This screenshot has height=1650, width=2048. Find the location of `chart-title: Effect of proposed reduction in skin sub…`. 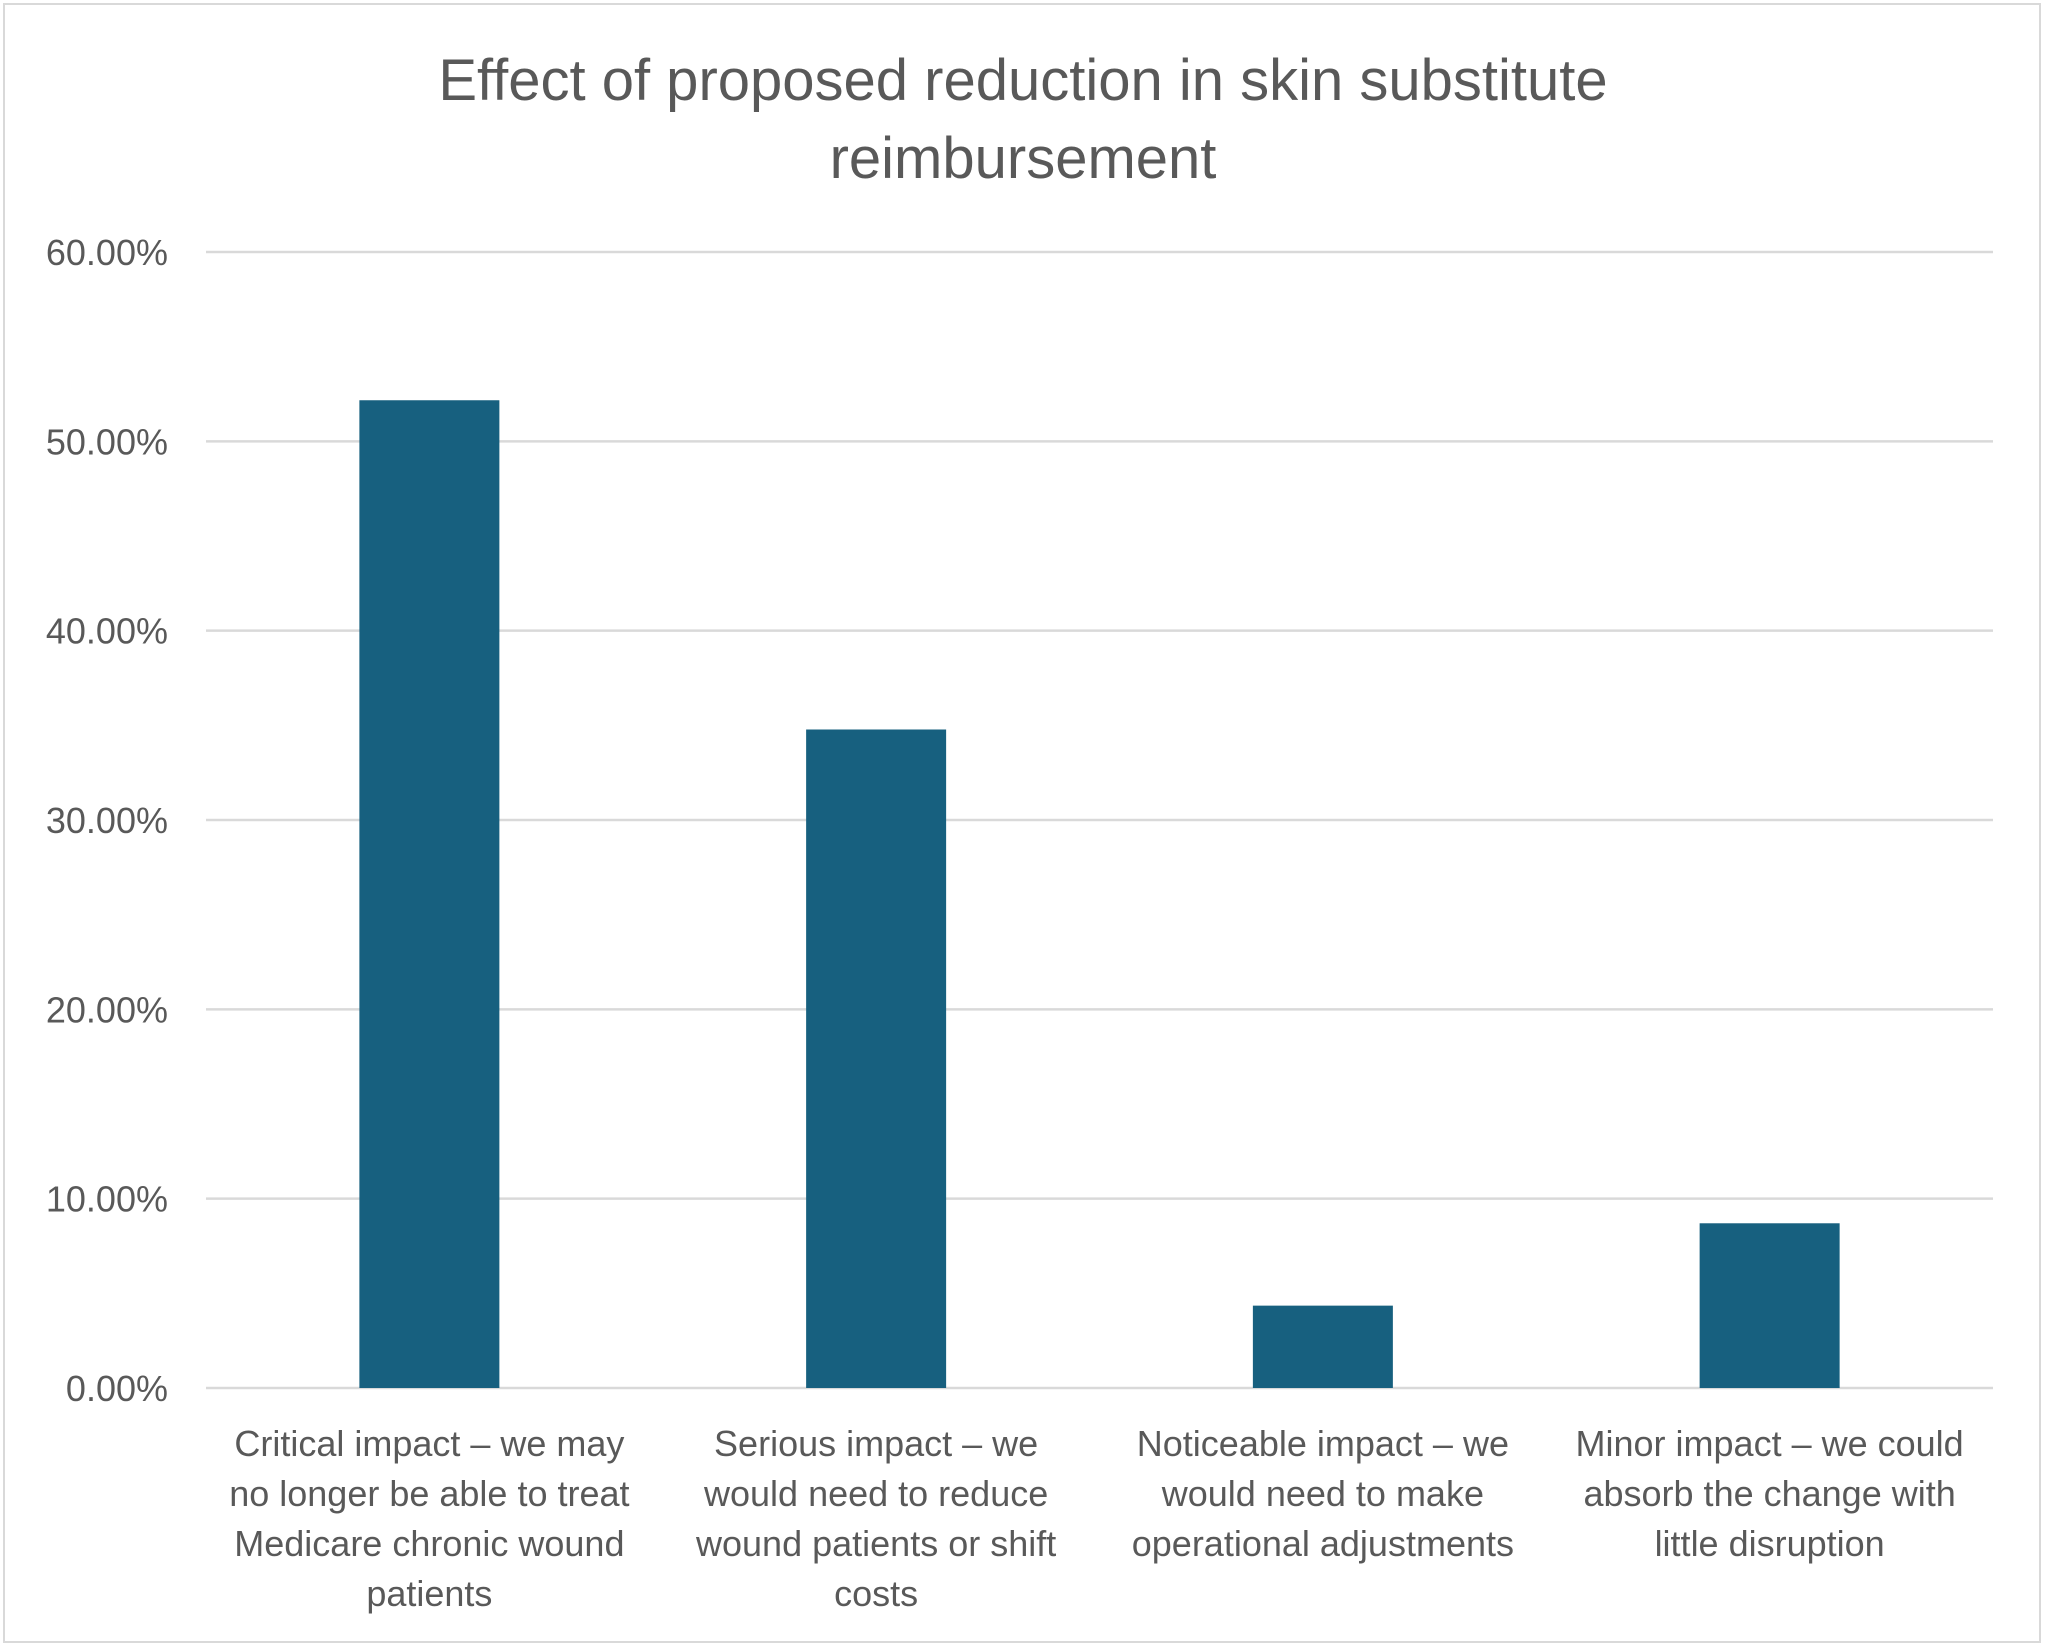

chart-title: Effect of proposed reduction in skin sub… is located at coordinates (1022, 119).